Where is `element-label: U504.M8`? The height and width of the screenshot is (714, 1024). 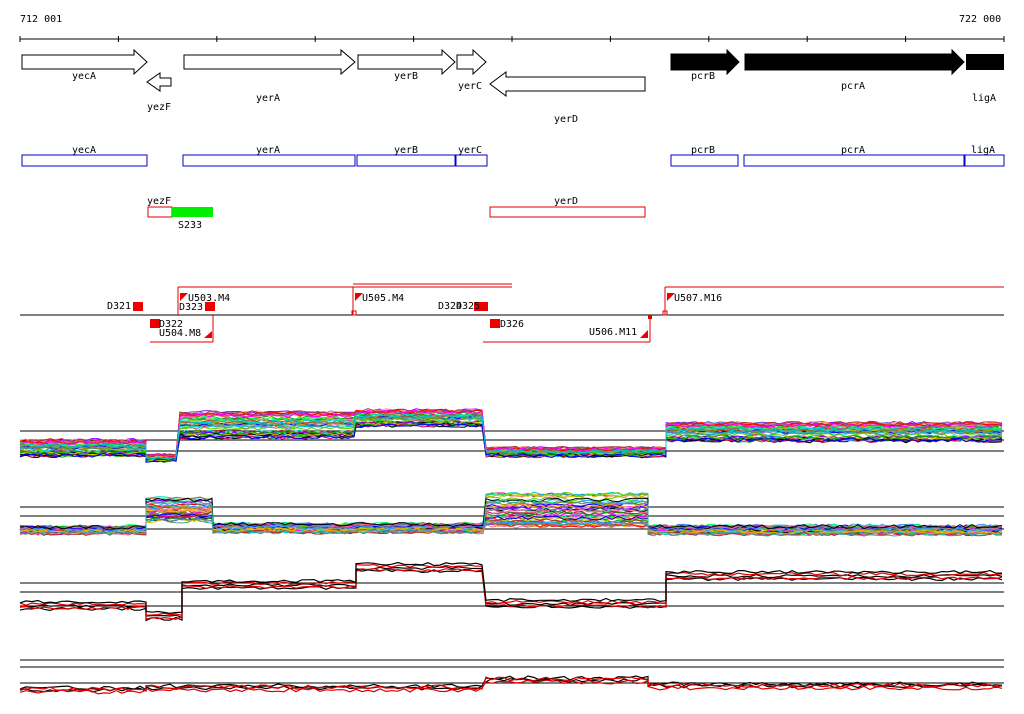
element-label: U504.M8 is located at coordinates (180, 333).